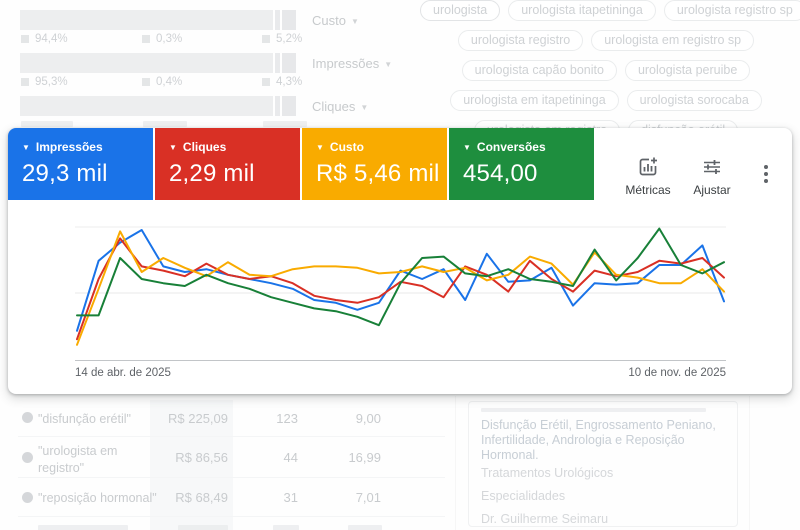 The width and height of the screenshot is (800, 530). I want to click on chart-x-axis-labels: 14 de abr. de 2025 10 de nov. de 2025, so click(400, 373).